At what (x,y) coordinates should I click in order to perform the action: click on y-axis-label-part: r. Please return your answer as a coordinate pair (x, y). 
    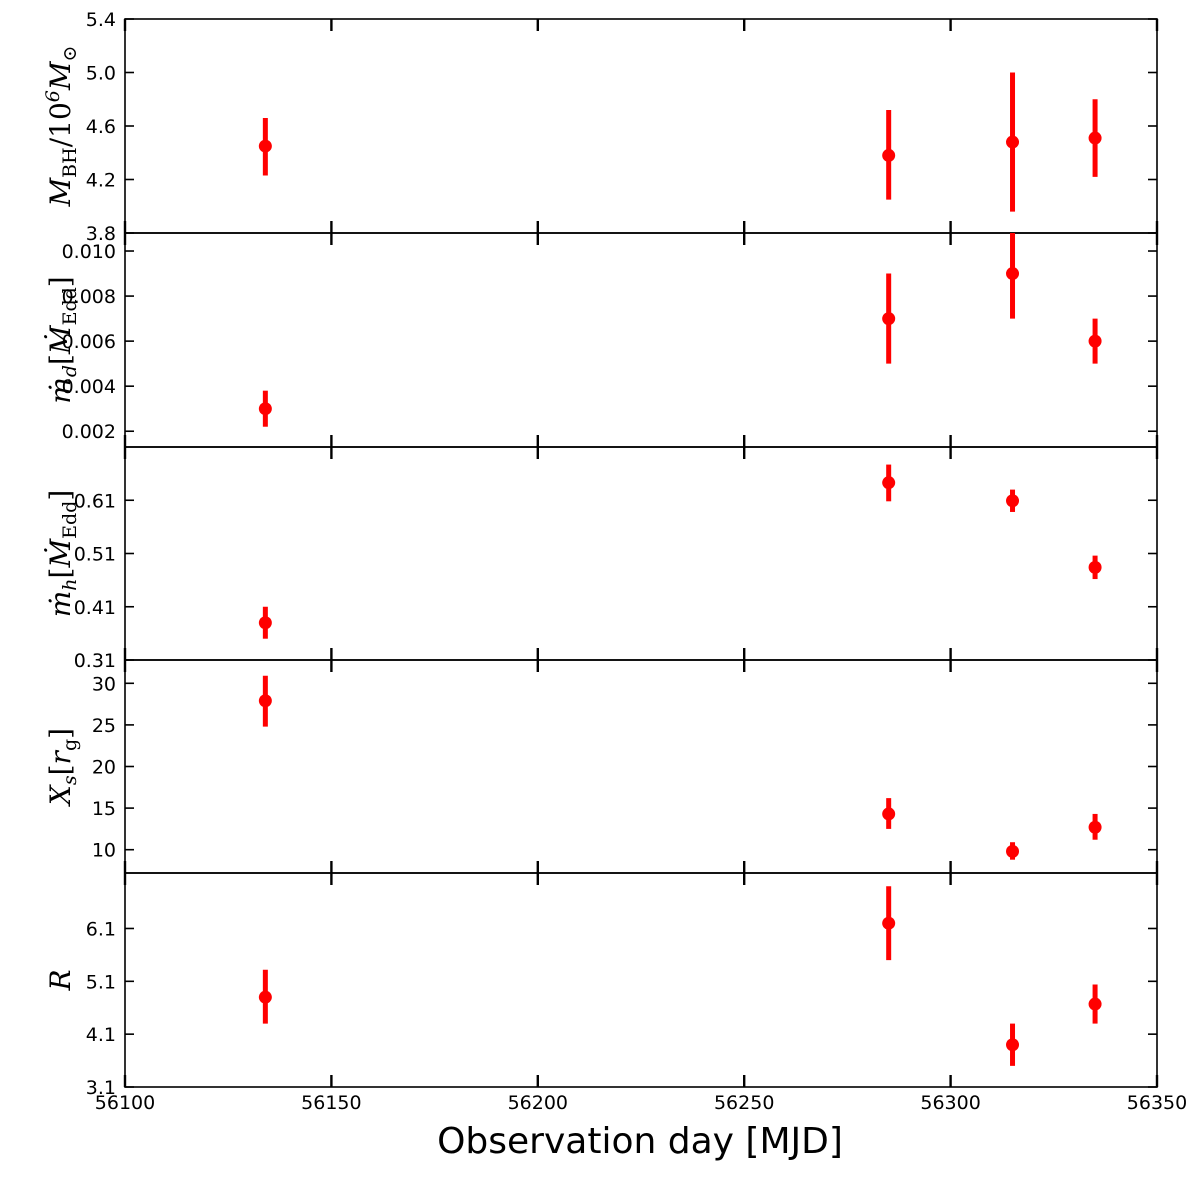
    Looking at the image, I should click on (60, 756).